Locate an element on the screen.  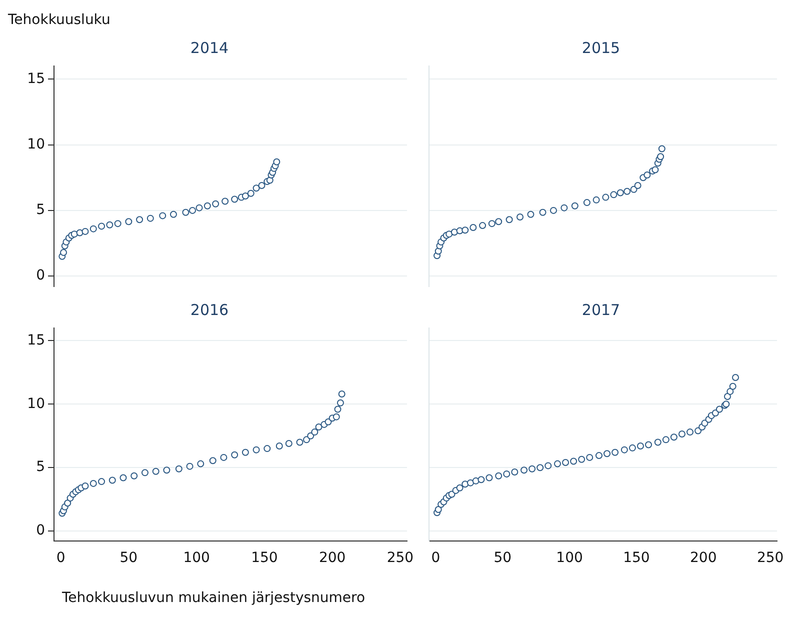
y-axis-title: Tehokkuusluku is located at coordinates (59, 20).